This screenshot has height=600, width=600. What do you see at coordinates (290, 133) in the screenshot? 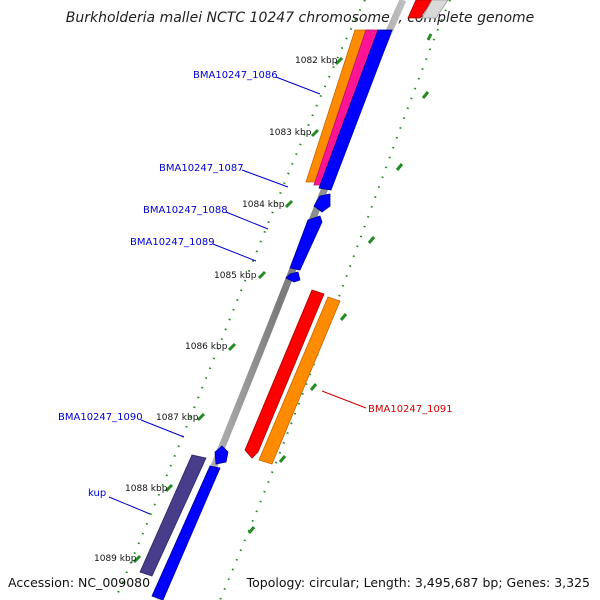
I see `tick-label-1083: 1083 kbp` at bounding box center [290, 133].